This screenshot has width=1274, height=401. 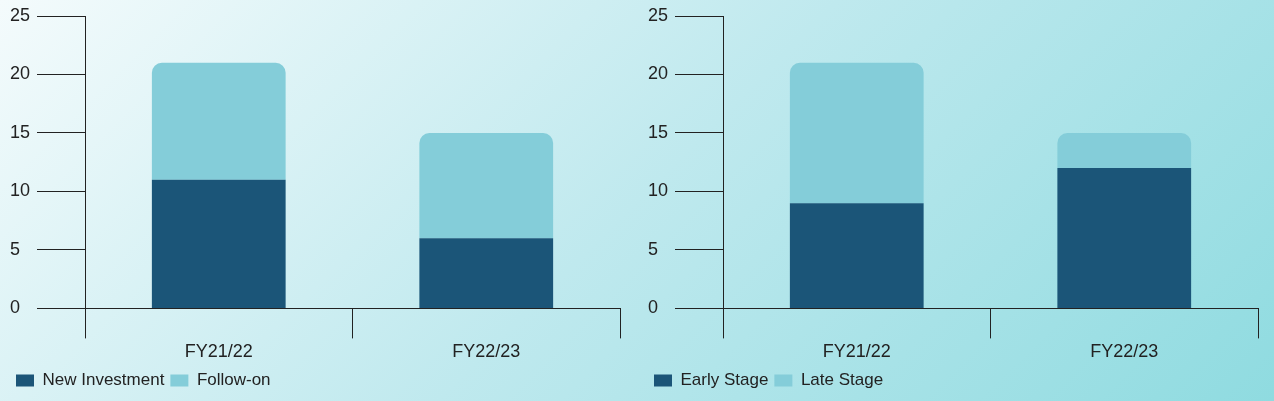 What do you see at coordinates (724, 380) in the screenshot?
I see `legend-label: Early Stage` at bounding box center [724, 380].